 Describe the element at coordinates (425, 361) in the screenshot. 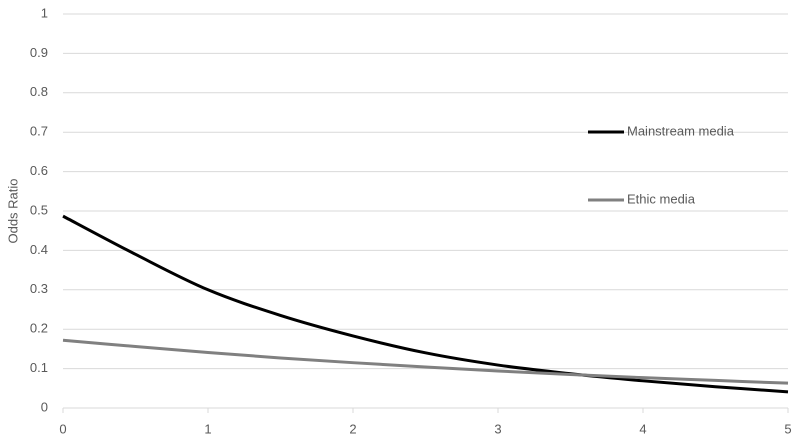

I see `series-line` at that location.